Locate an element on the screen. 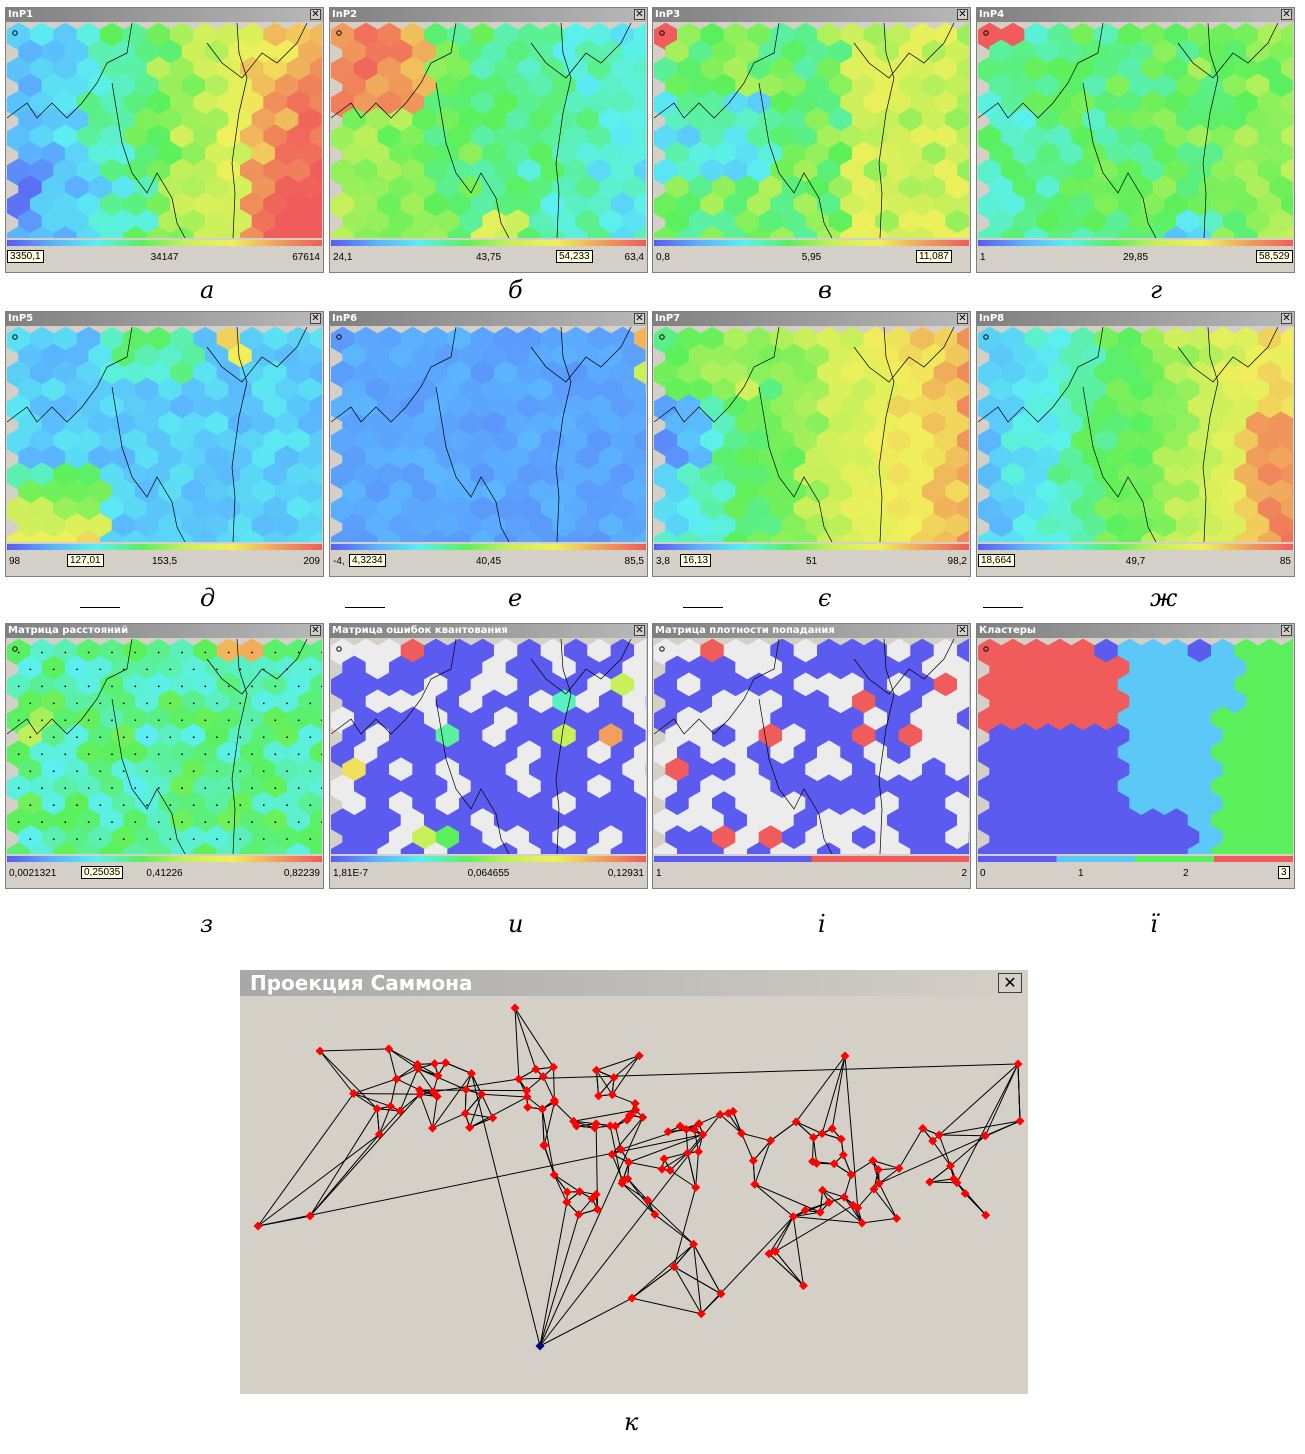  panel-caption: ж is located at coordinates (1164, 598).